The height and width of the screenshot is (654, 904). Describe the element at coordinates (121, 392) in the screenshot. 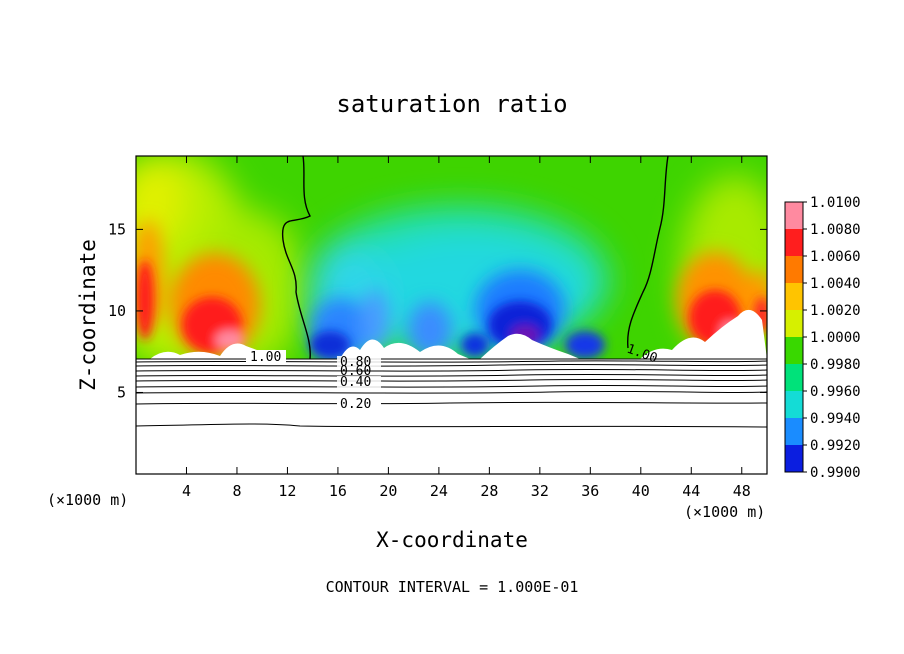

I see `y-tick-label: 5` at that location.